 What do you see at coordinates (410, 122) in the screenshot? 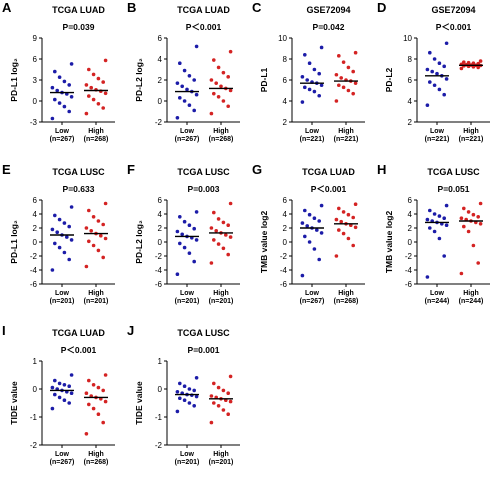
I see `y-tick-label: 2` at bounding box center [410, 122].